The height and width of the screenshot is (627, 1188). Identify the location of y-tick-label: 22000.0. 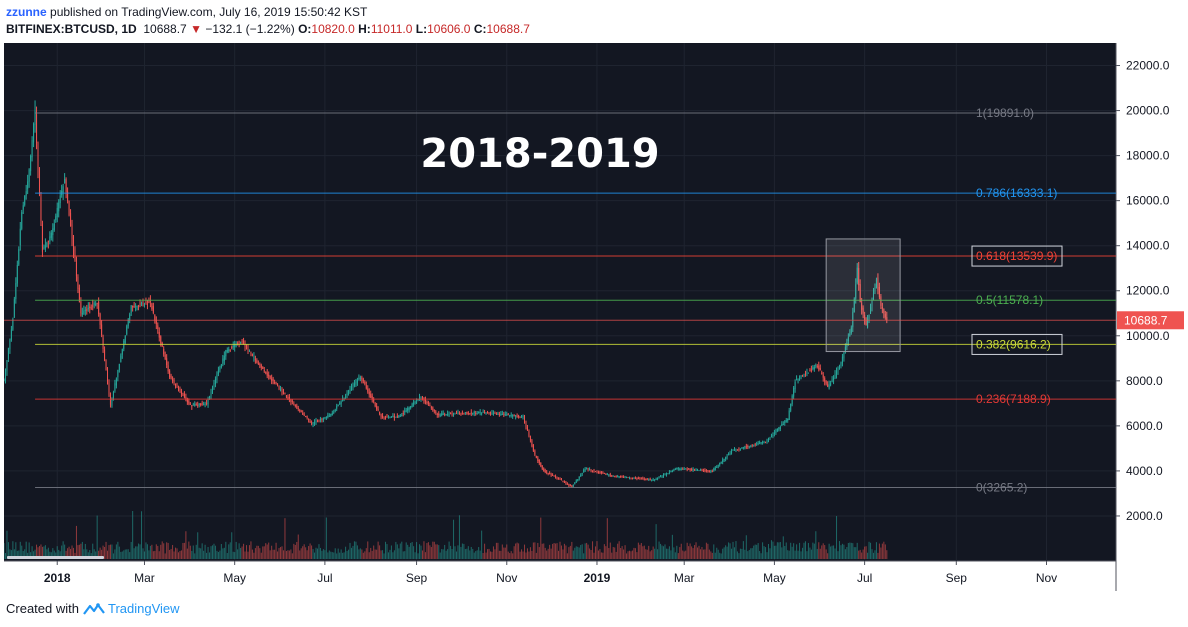
(1148, 66).